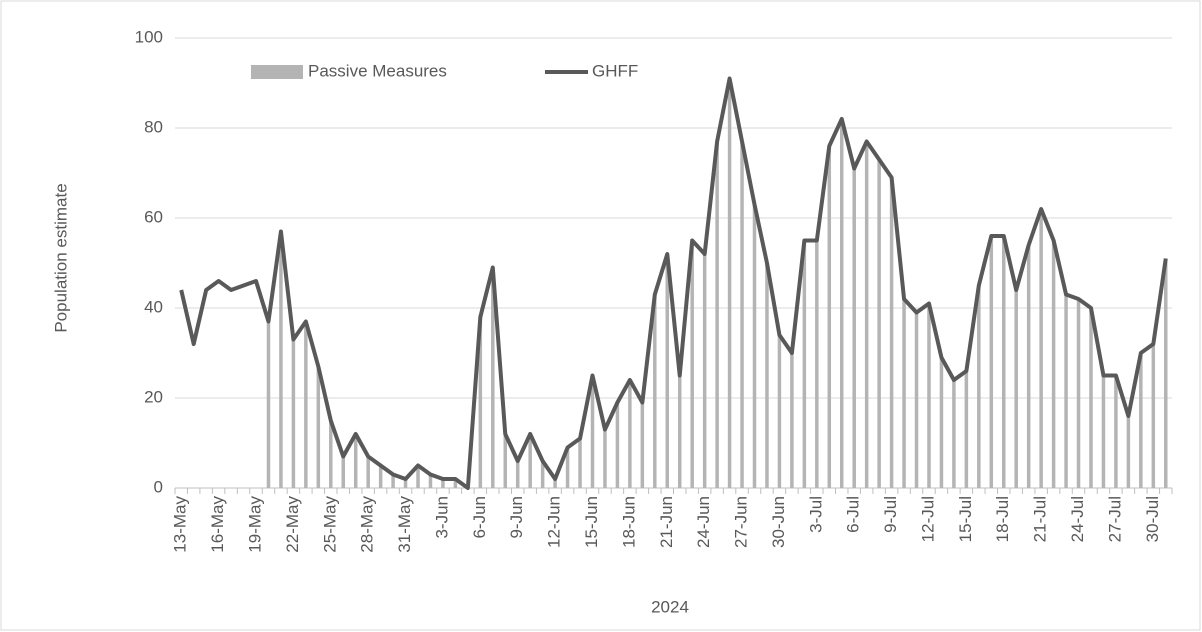 The width and height of the screenshot is (1202, 632). What do you see at coordinates (479, 517) in the screenshot?
I see `x-tick-label: 6-Jun` at bounding box center [479, 517].